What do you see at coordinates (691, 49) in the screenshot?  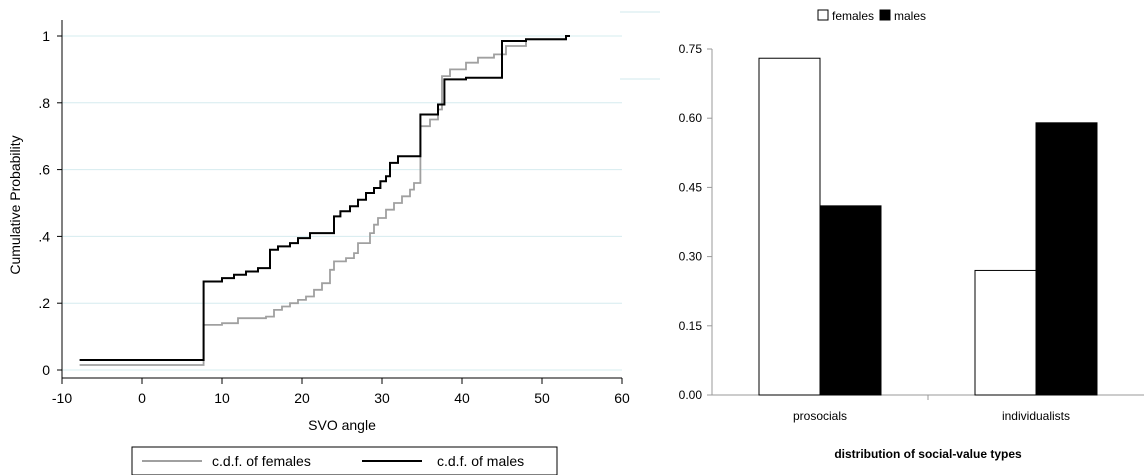 I see `bar-y-tick-label: 0.75` at bounding box center [691, 49].